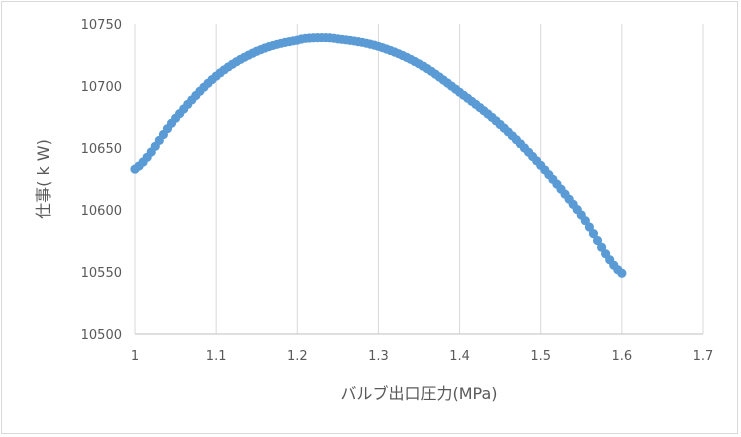  What do you see at coordinates (622, 356) in the screenshot?
I see `x-tick-label: 1.6` at bounding box center [622, 356].